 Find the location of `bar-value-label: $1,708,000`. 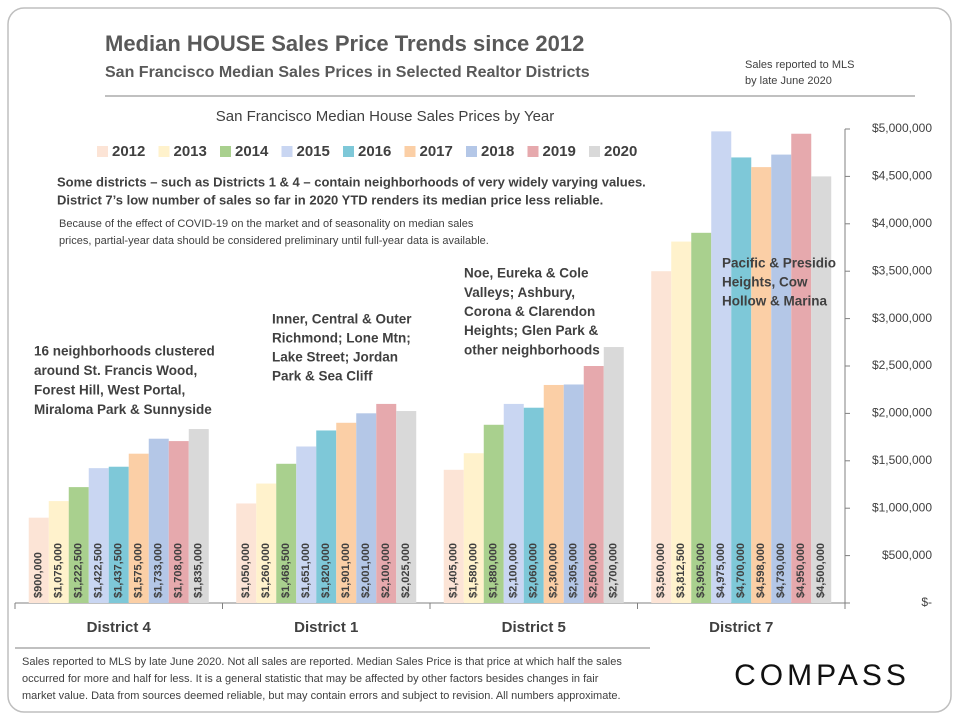

bar-value-label: $1,708,000 is located at coordinates (179, 570).